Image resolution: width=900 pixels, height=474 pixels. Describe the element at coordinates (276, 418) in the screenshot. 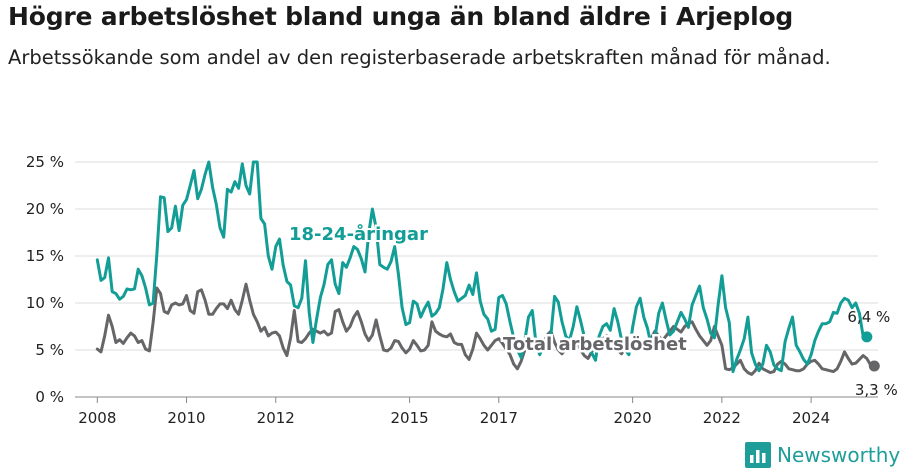

I see `x-tick-label: 2012` at that location.